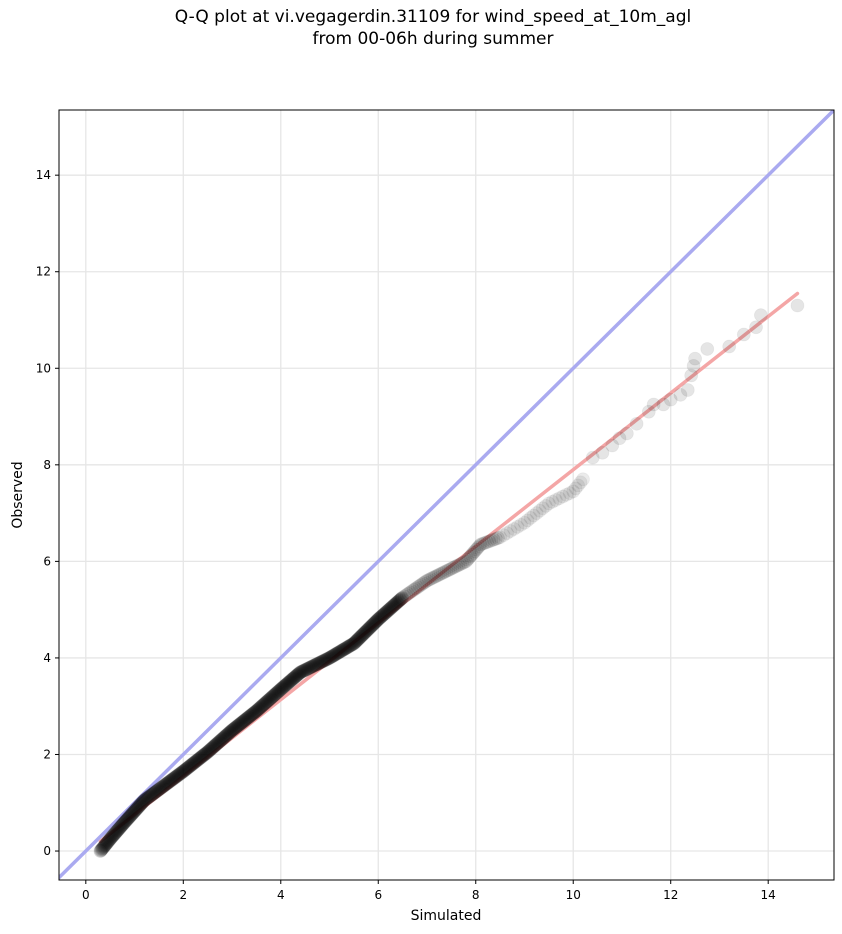 The image size is (842, 934). Describe the element at coordinates (670, 895) in the screenshot. I see `x-tick-label: 12` at that location.